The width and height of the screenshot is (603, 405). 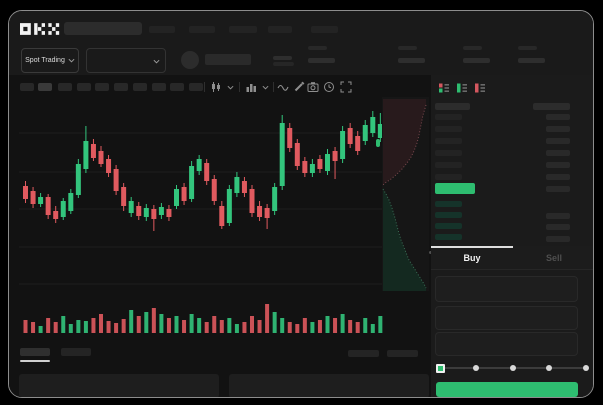 I want to click on price-placeholder, so click(x=282, y=58).